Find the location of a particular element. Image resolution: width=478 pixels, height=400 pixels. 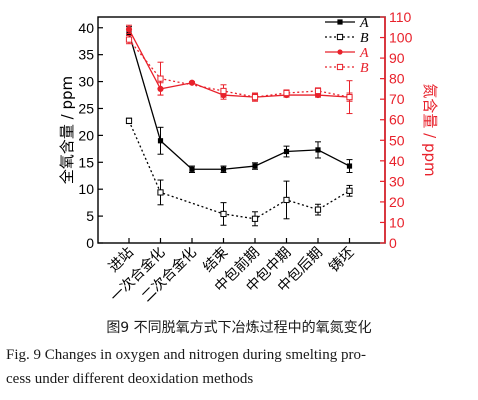

right-tick-label: 10 is located at coordinates (397, 222).